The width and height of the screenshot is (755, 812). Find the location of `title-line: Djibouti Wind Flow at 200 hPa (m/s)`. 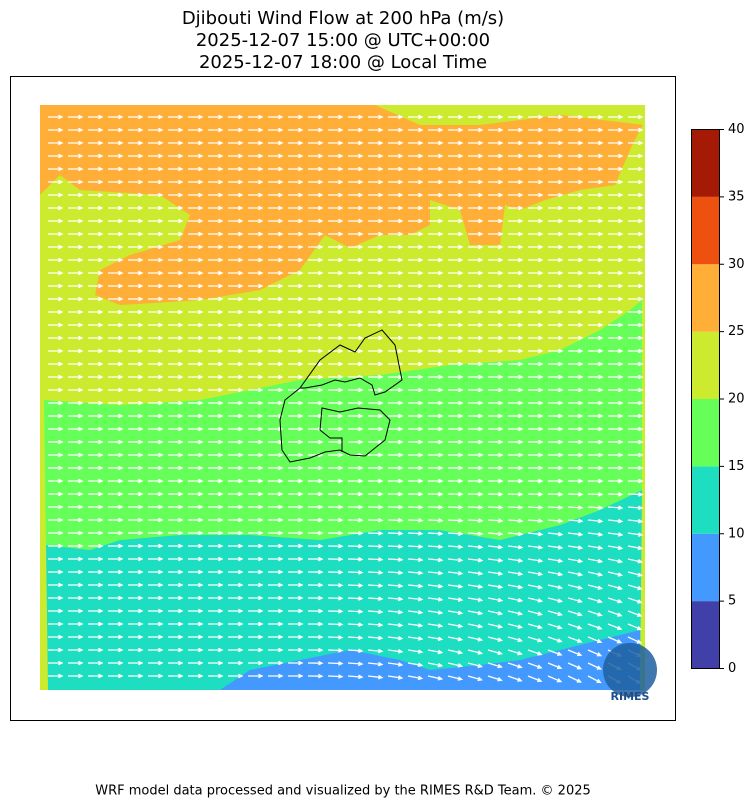

title-line: Djibouti Wind Flow at 200 hPa (m/s) is located at coordinates (343, 18).